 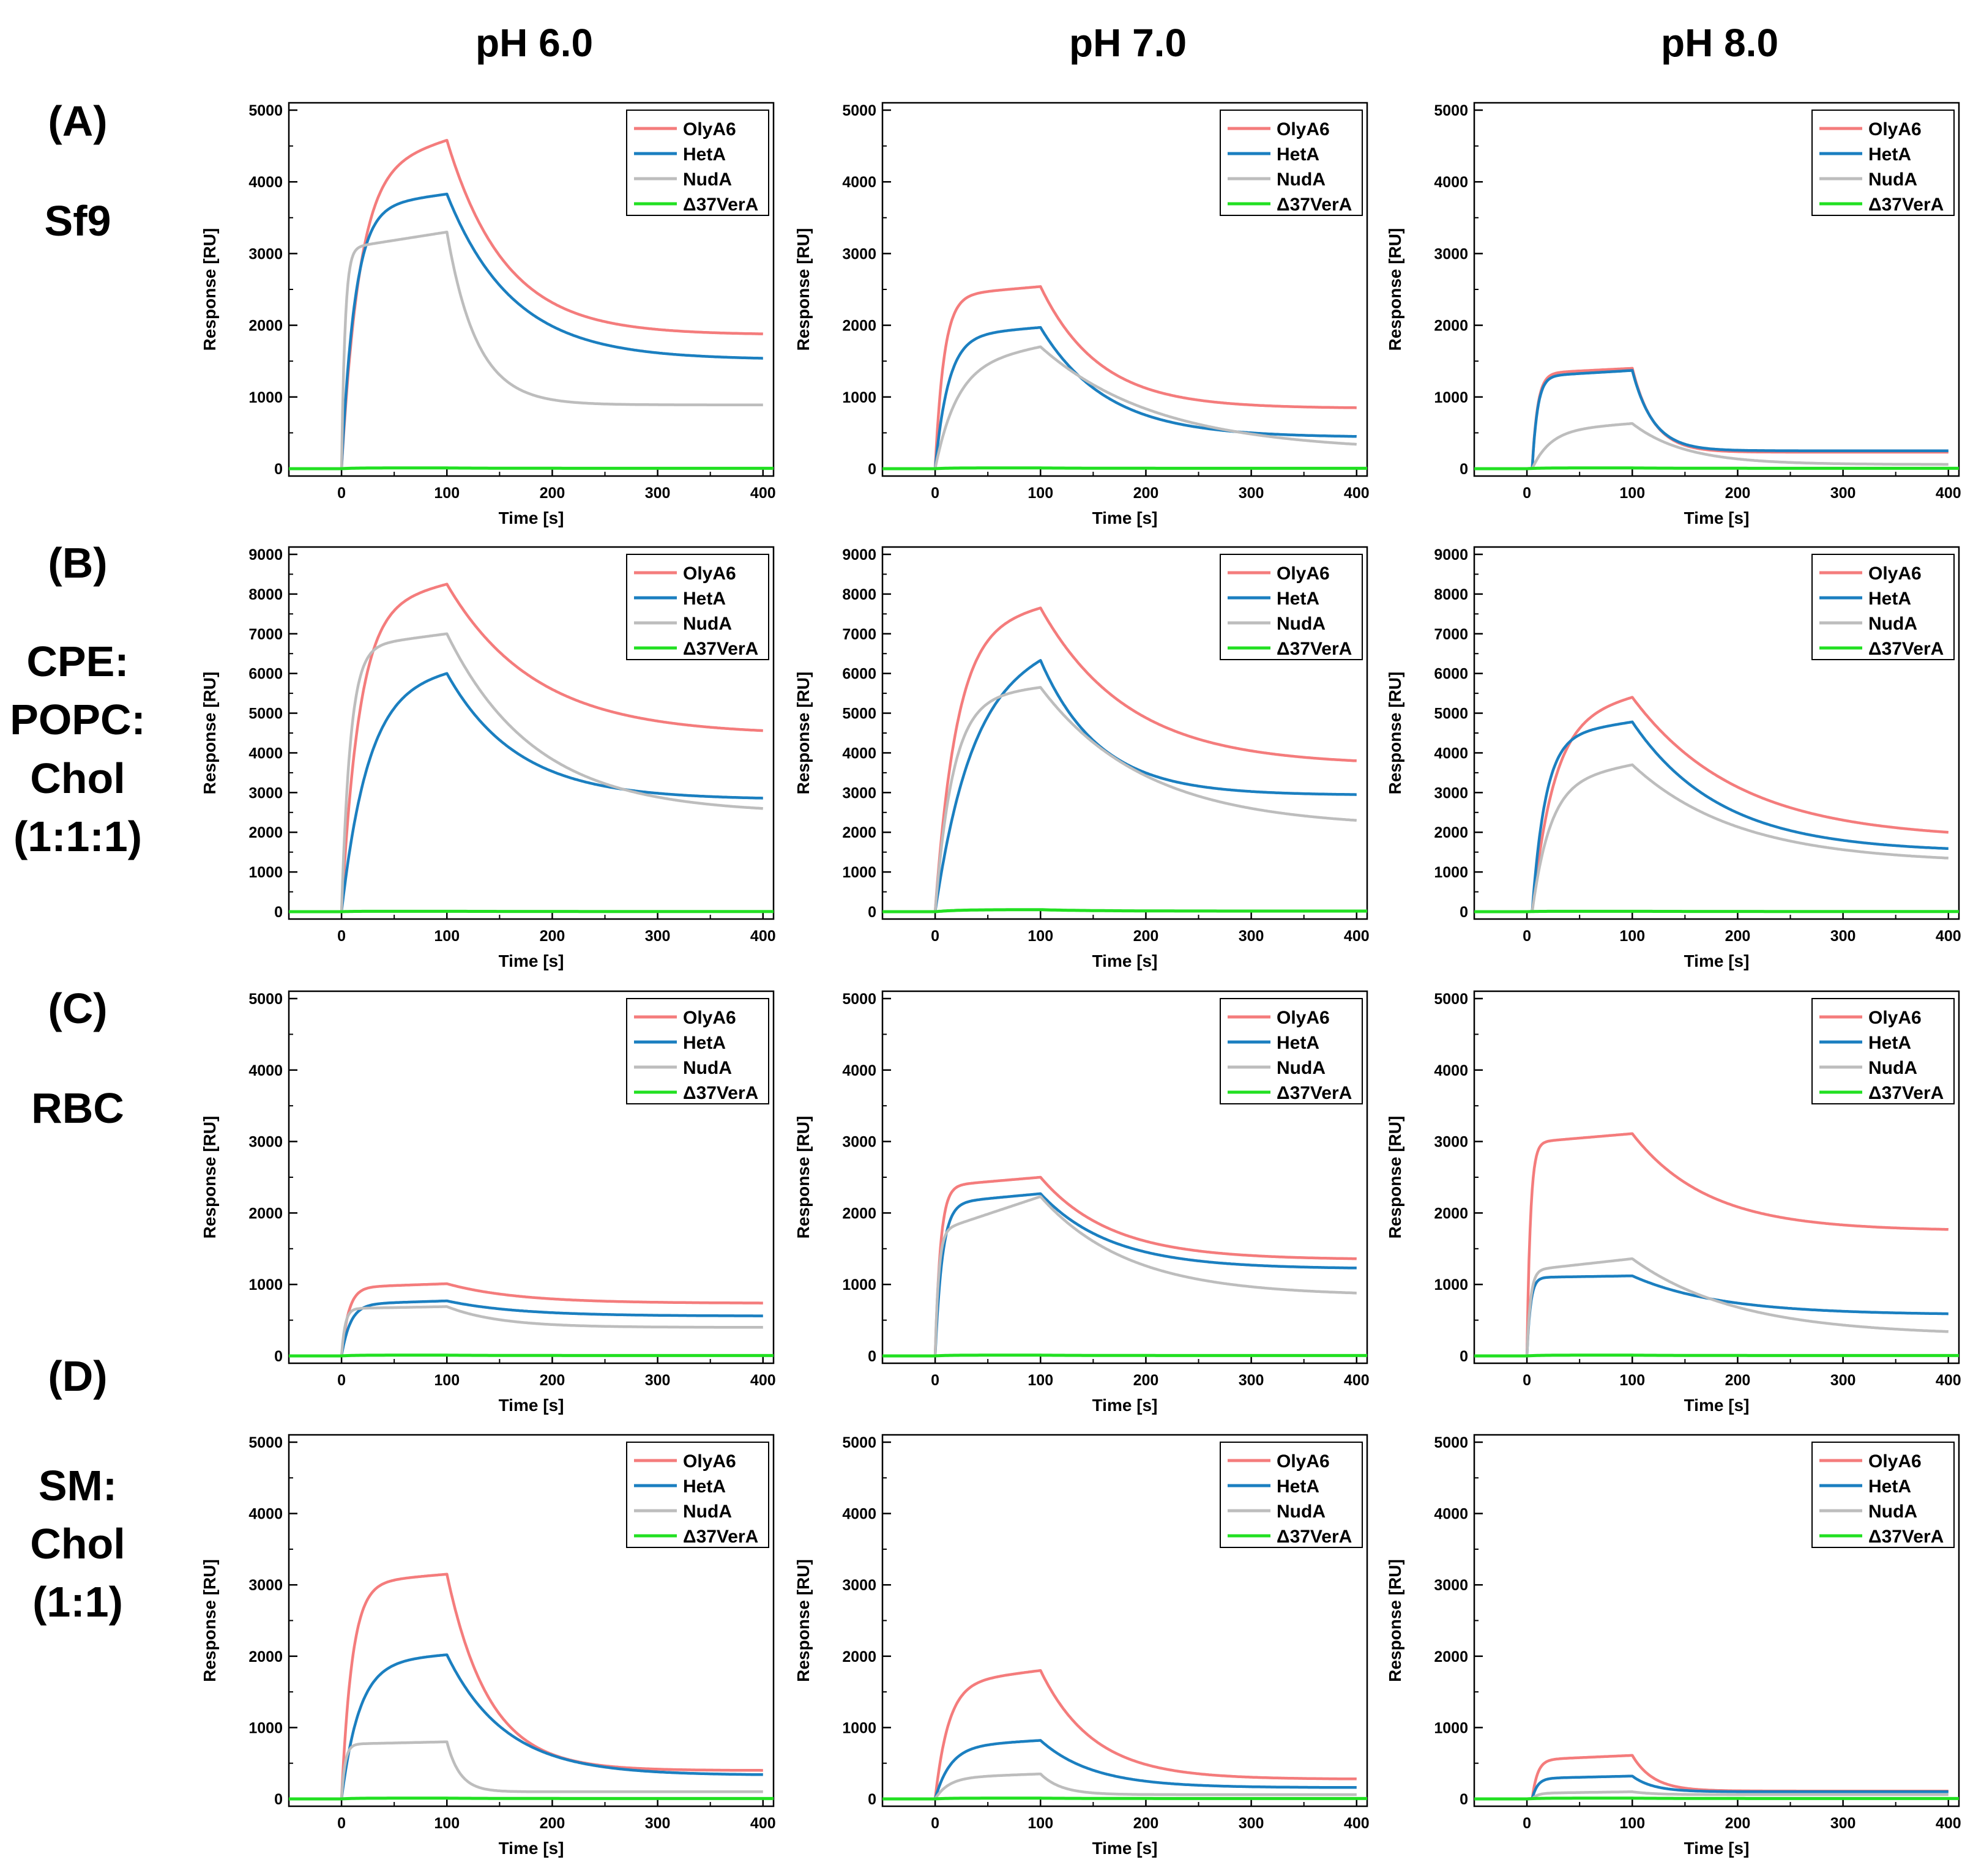 What do you see at coordinates (78, 719) in the screenshot?
I see `row-name-popc: POPC:` at bounding box center [78, 719].